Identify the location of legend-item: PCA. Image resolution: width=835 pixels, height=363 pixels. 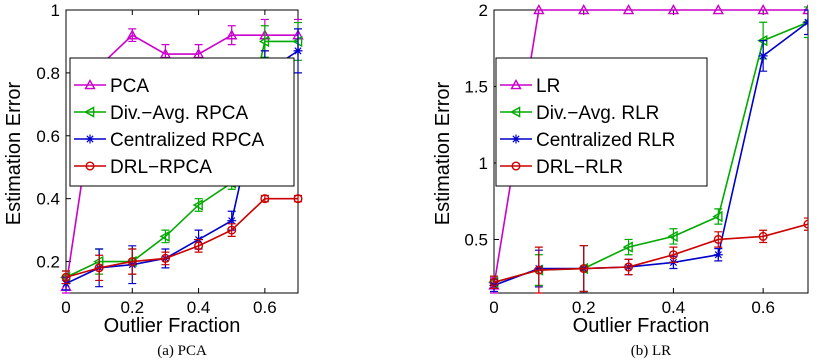
(111, 86).